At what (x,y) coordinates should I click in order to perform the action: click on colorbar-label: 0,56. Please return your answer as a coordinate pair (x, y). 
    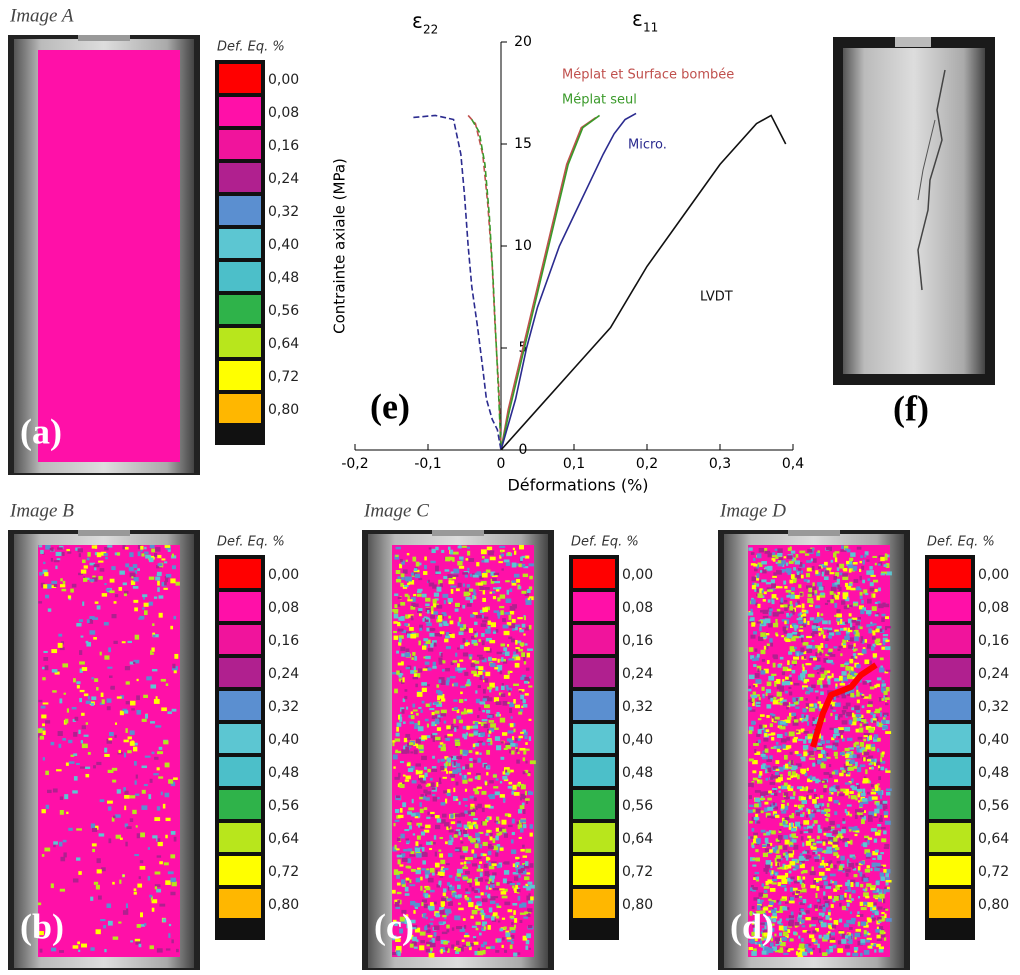
    Looking at the image, I should click on (637, 806).